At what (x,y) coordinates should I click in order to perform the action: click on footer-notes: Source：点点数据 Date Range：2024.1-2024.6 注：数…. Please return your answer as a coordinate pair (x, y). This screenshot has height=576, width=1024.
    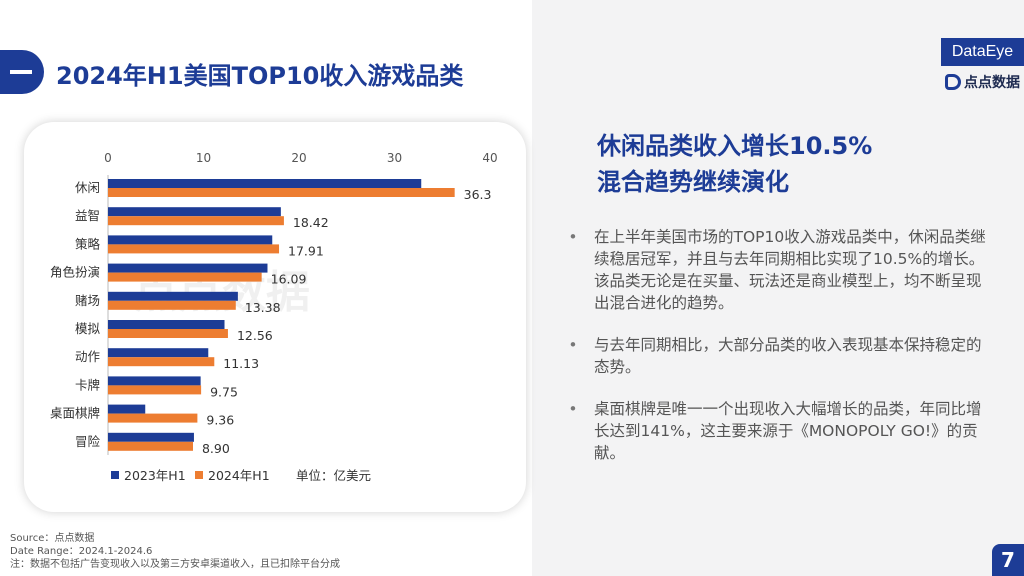
    Looking at the image, I should click on (175, 551).